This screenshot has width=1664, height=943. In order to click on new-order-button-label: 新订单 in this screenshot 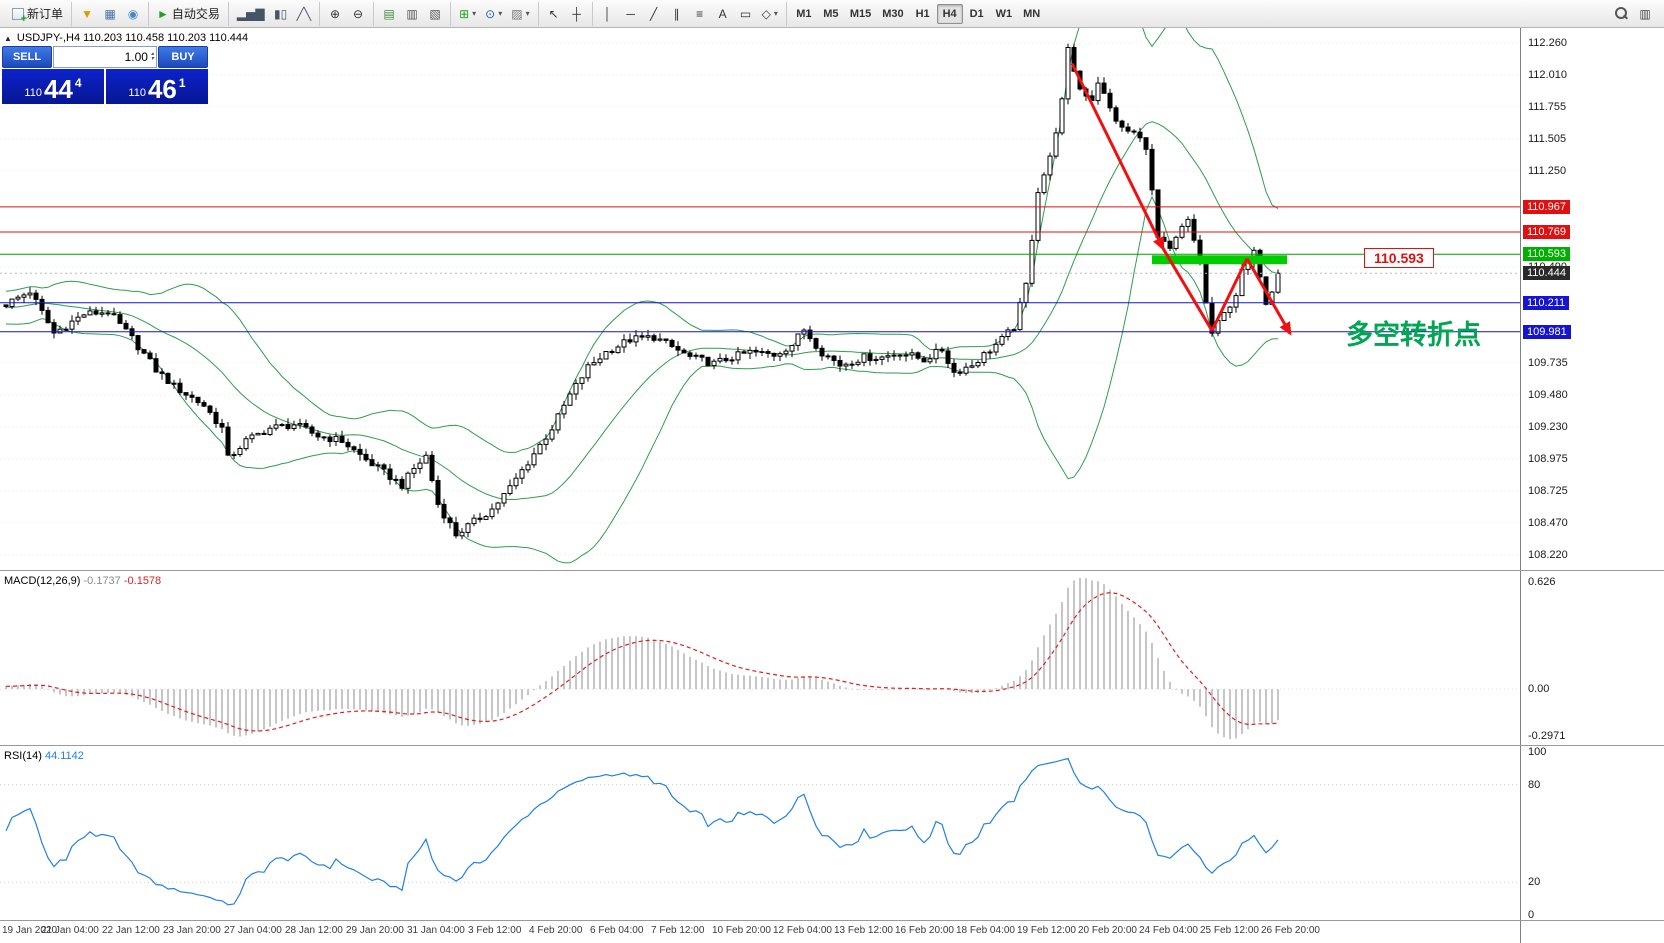, I will do `click(45, 14)`.